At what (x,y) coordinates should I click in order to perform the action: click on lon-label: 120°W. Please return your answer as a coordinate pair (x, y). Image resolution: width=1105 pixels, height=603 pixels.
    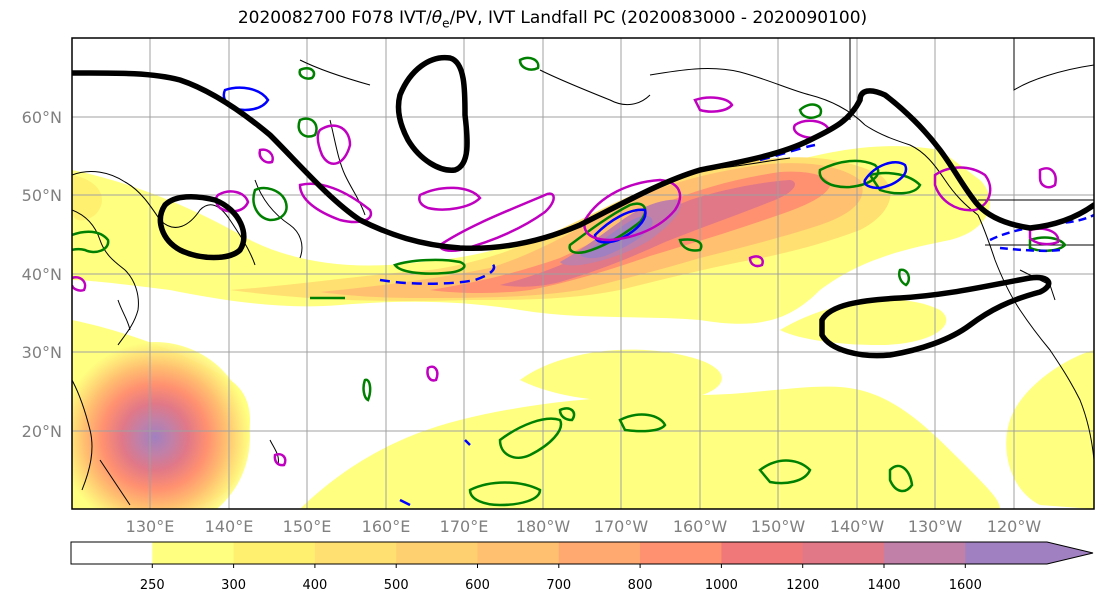
    Looking at the image, I should click on (1014, 526).